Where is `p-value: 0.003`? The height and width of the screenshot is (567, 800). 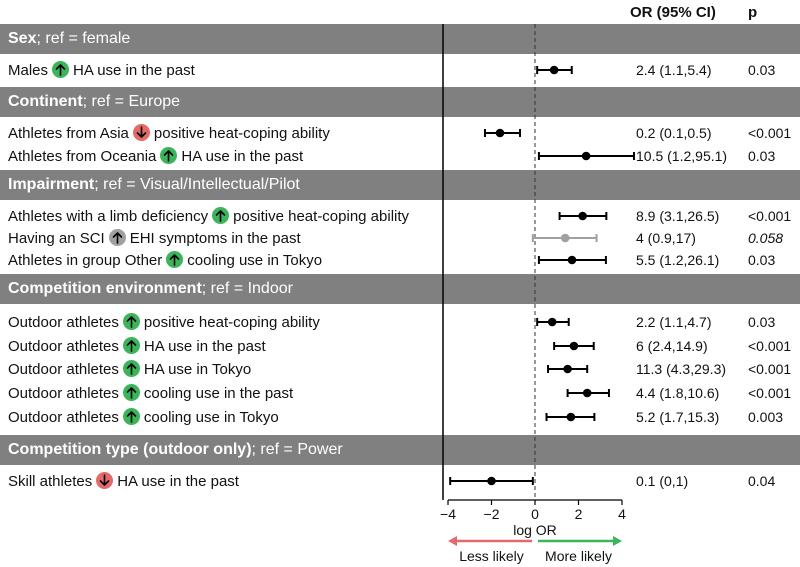
p-value: 0.003 is located at coordinates (766, 417).